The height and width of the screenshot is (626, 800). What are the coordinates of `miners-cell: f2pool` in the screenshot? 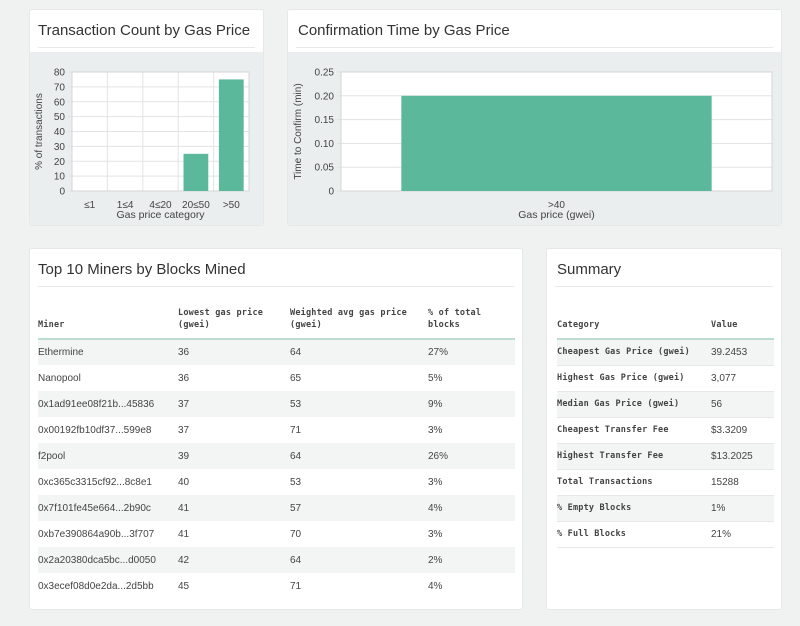 It's located at (108, 456).